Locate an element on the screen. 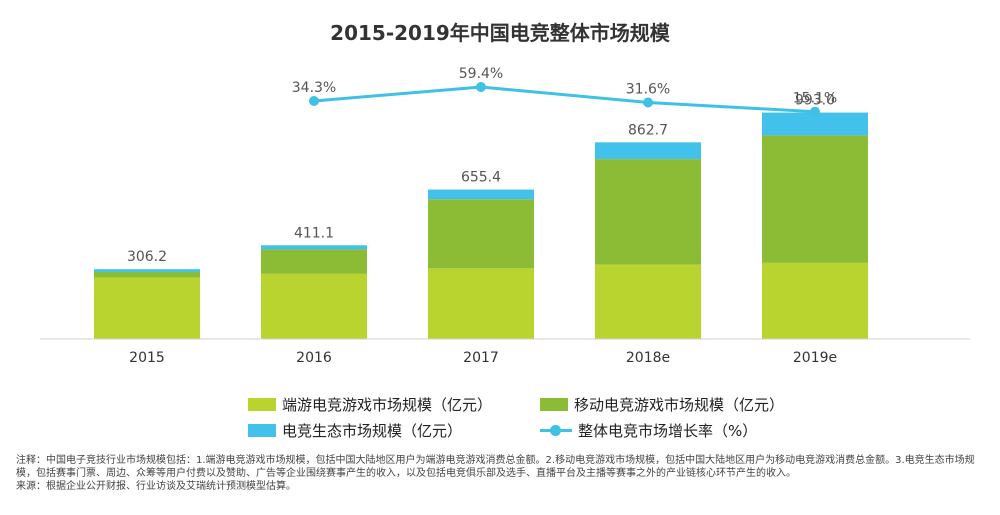 The height and width of the screenshot is (515, 1000). legend-line-growth-rate is located at coordinates (556, 430).